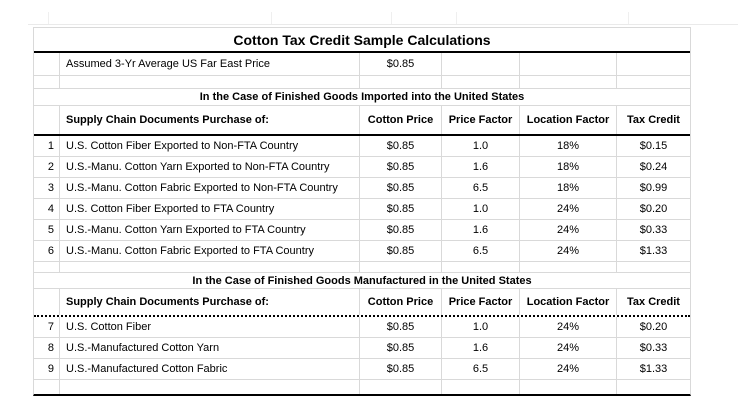 This screenshot has width=742, height=412. What do you see at coordinates (210, 369) in the screenshot?
I see `row-description: U.S.-Manufactured Cotton Fabric` at bounding box center [210, 369].